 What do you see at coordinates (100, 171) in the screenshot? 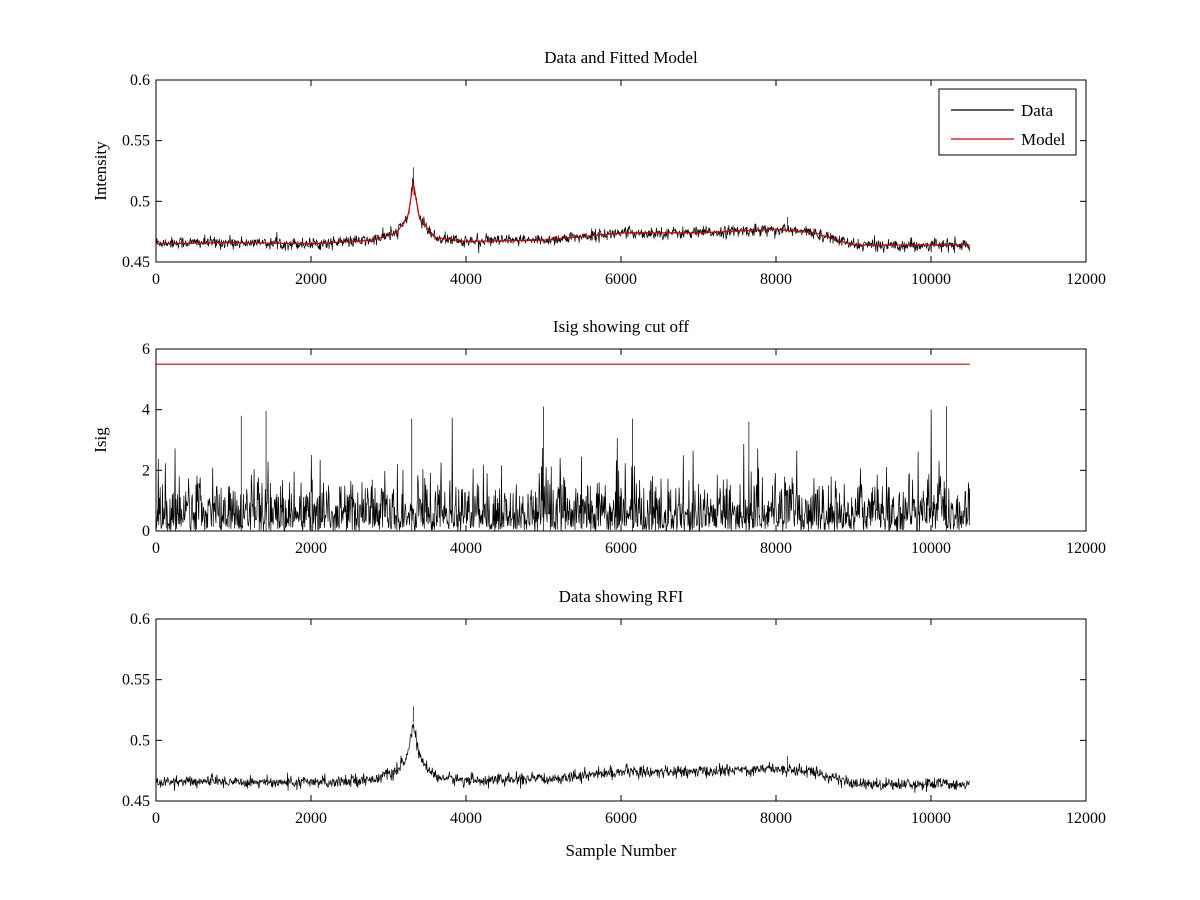
I see `y-axis-label: Intensity` at bounding box center [100, 171].